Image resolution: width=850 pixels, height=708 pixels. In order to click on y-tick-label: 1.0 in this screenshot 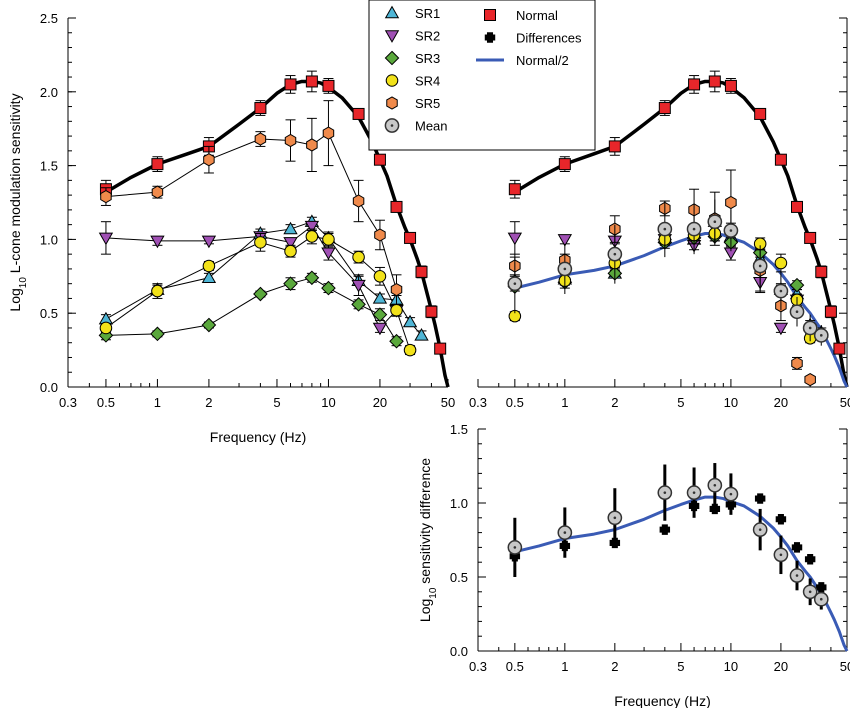, I will do `click(49, 239)`.